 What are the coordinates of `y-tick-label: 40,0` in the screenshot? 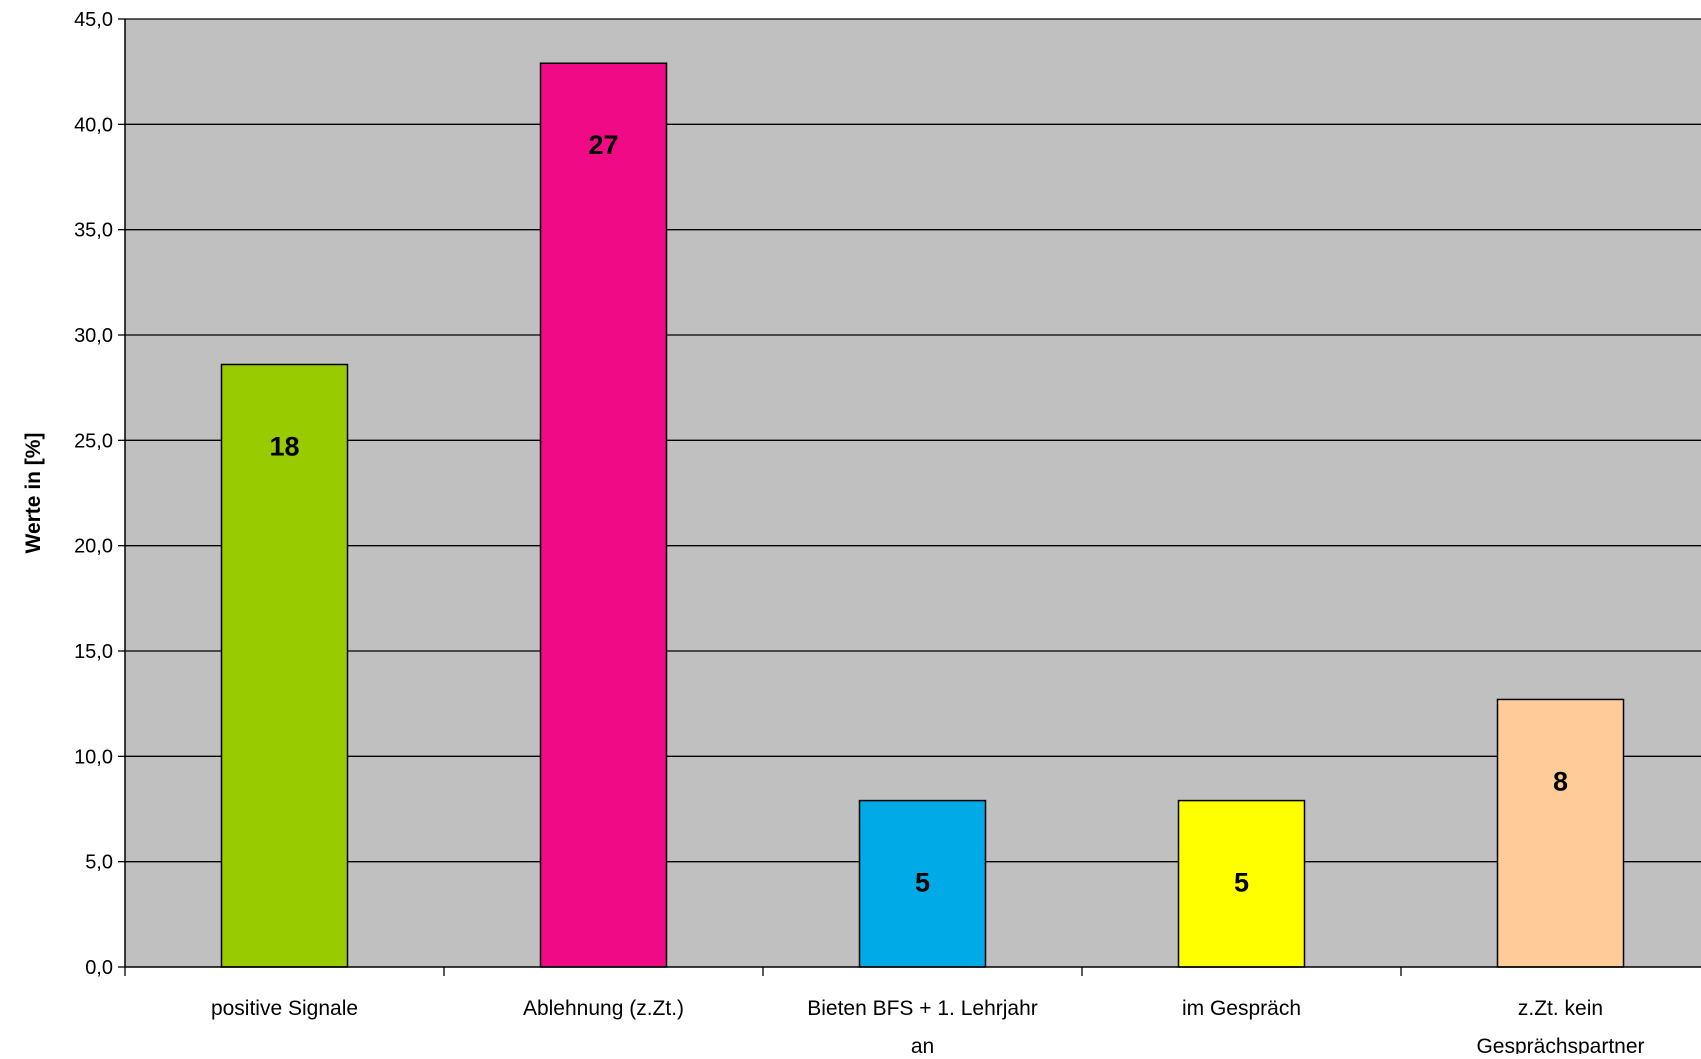 It's located at (93, 125).